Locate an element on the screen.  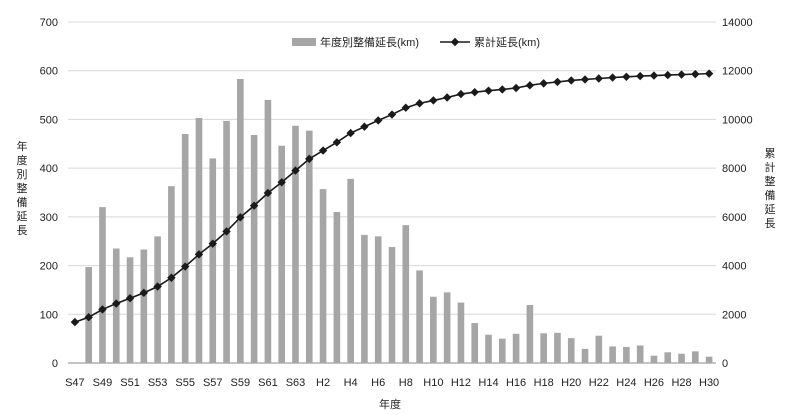
axis-title-char: 長 is located at coordinates (22, 230).